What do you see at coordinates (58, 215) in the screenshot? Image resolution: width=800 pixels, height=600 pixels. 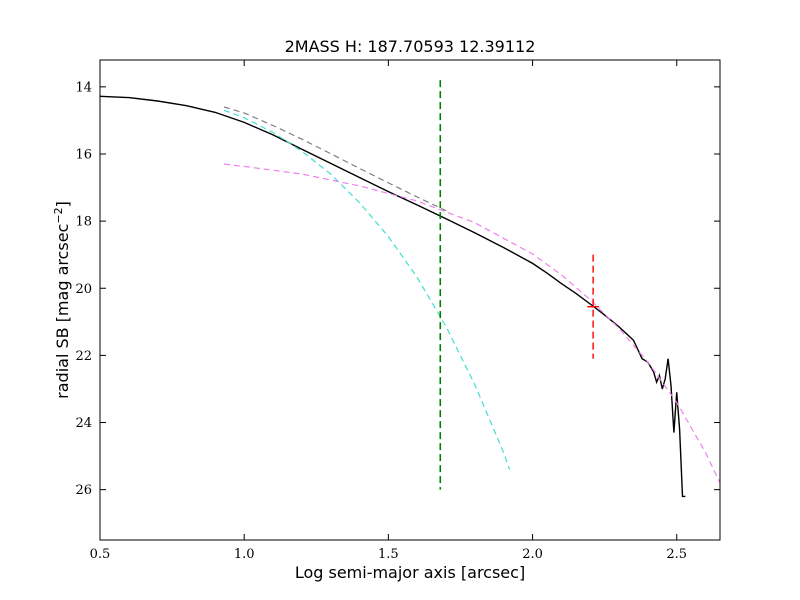 I see `y-axis-label-exponent: −2` at bounding box center [58, 215].